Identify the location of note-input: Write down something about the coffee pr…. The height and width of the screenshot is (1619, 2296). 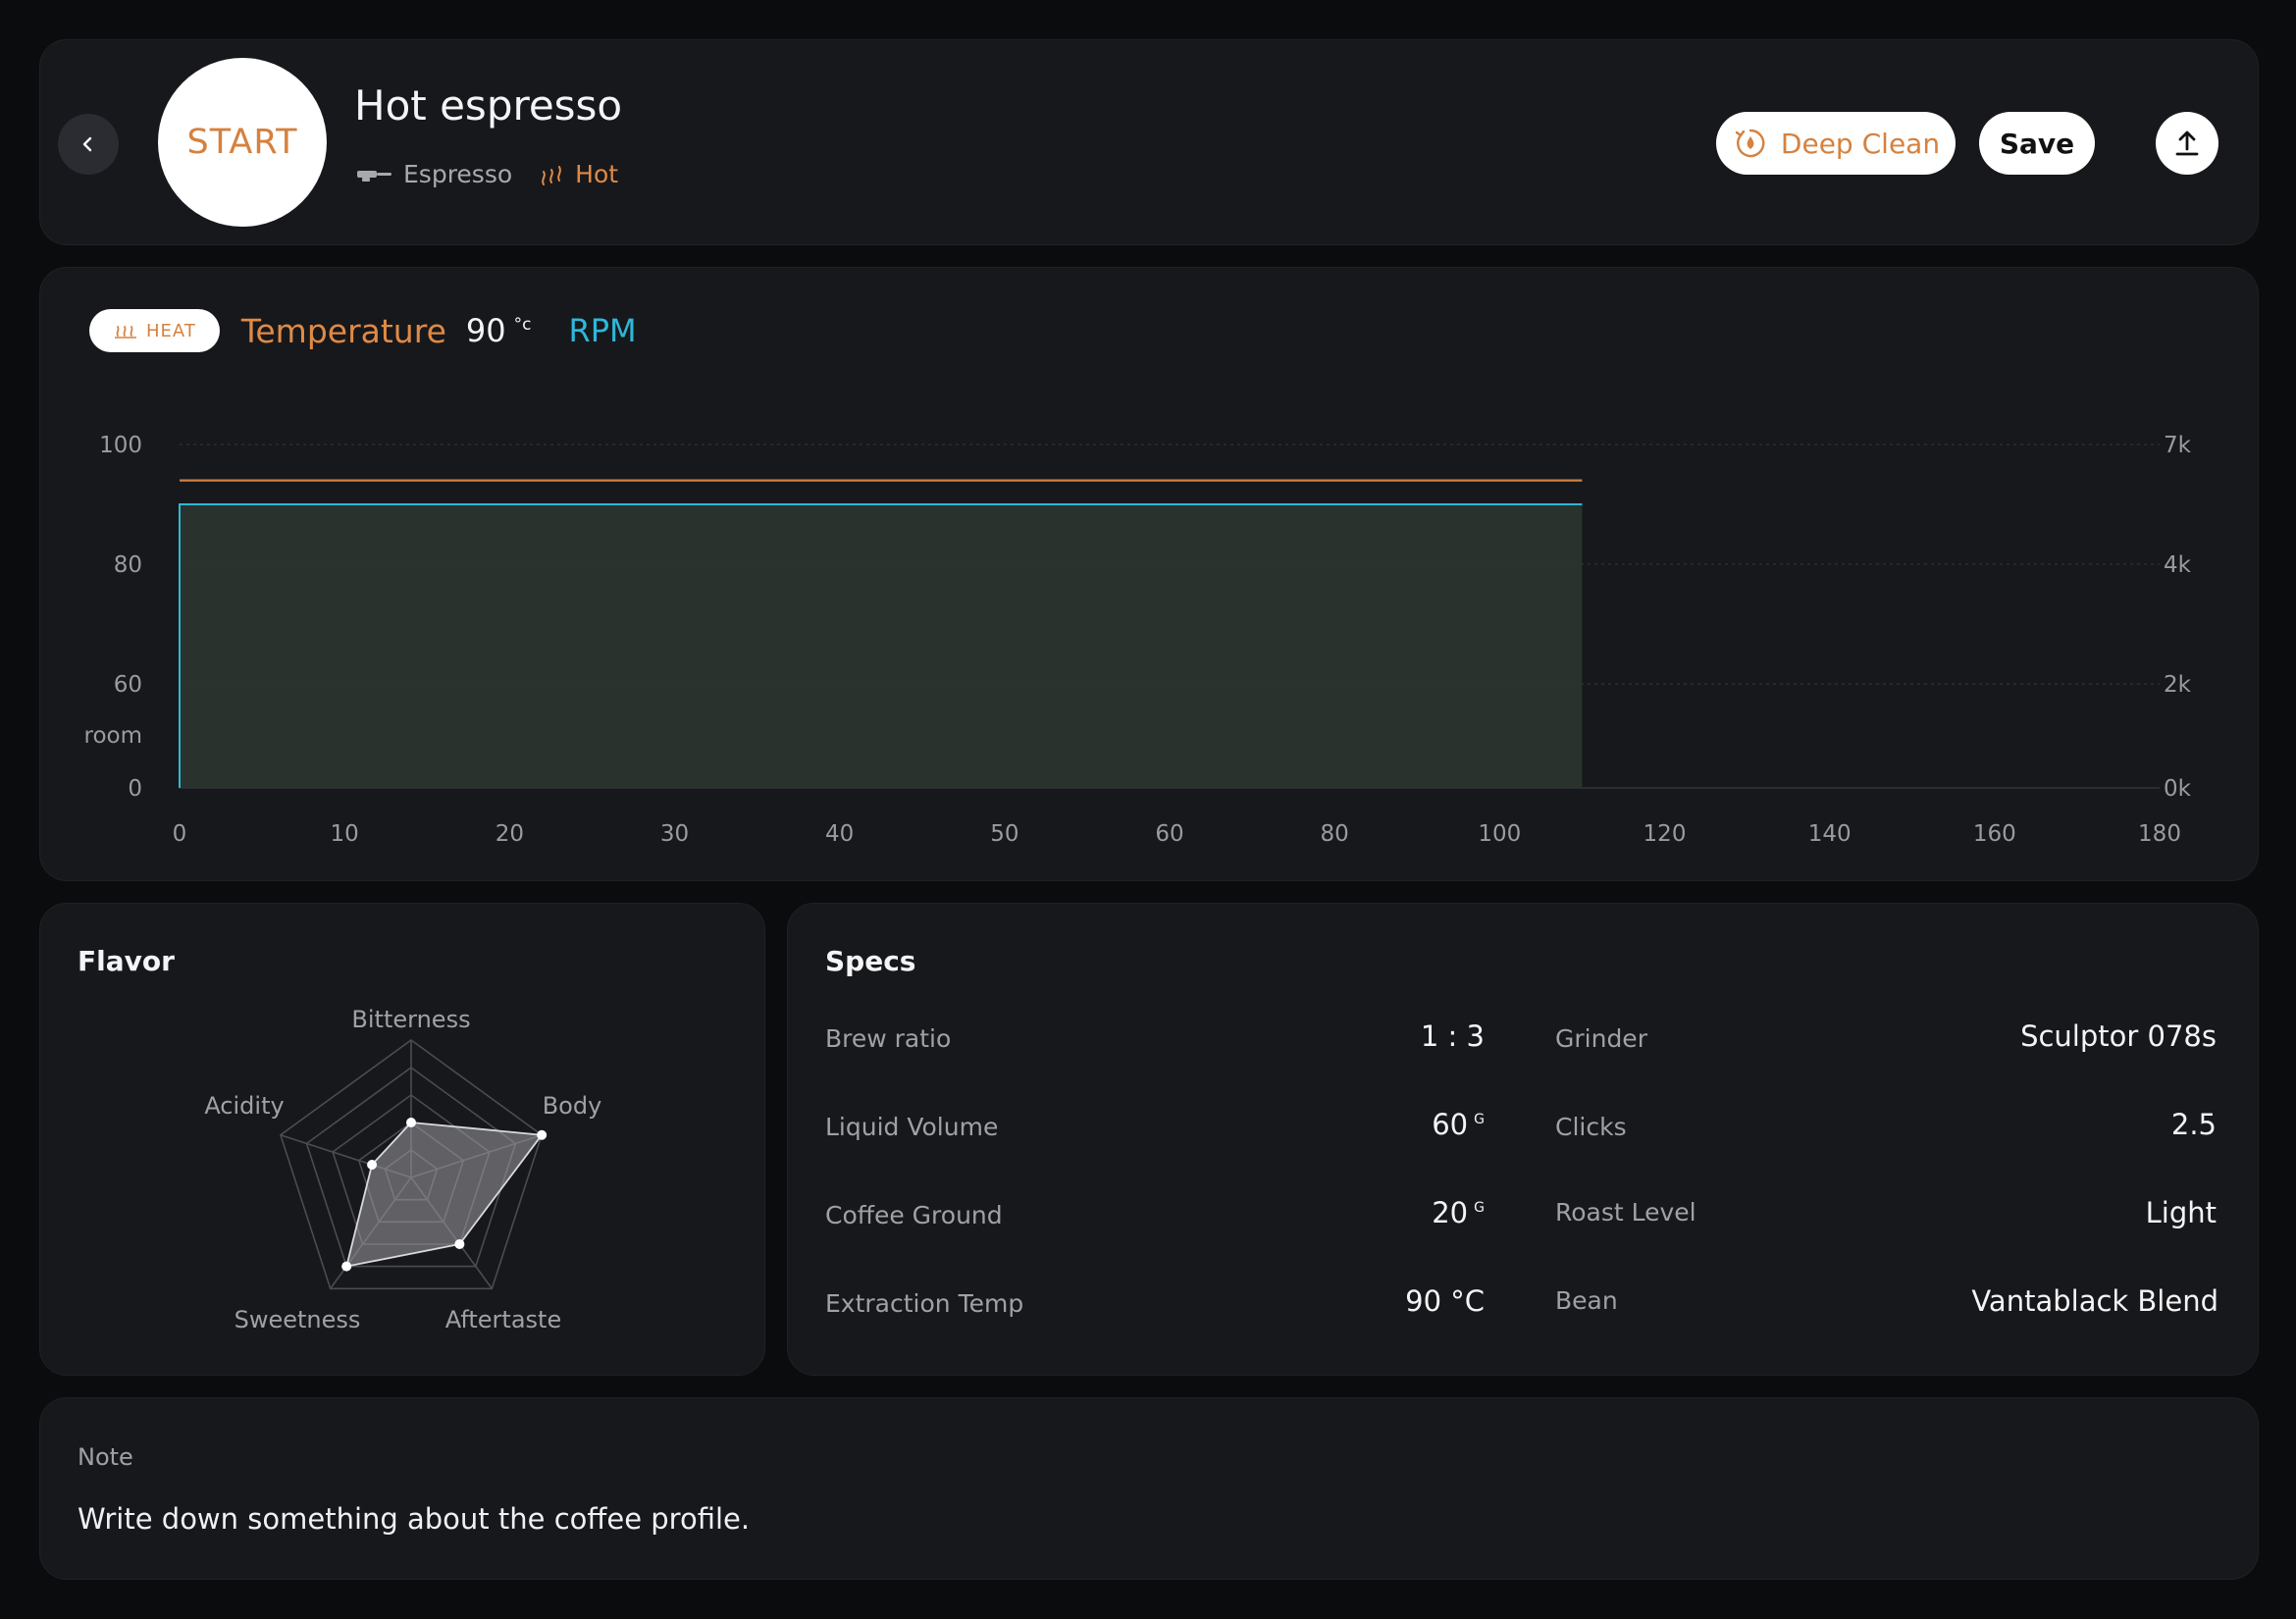
(414, 1519).